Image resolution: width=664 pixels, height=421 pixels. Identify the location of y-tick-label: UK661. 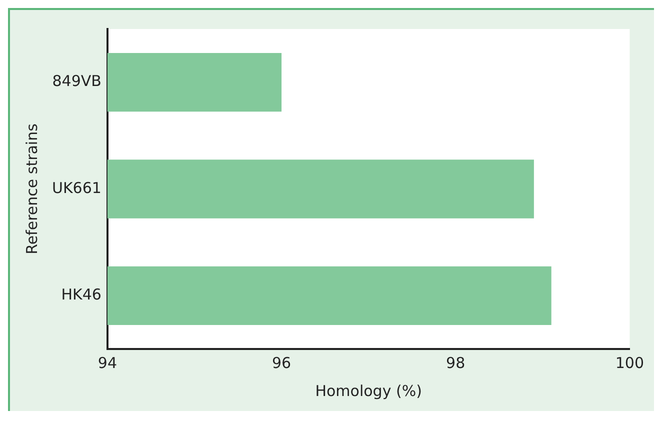
(77, 187).